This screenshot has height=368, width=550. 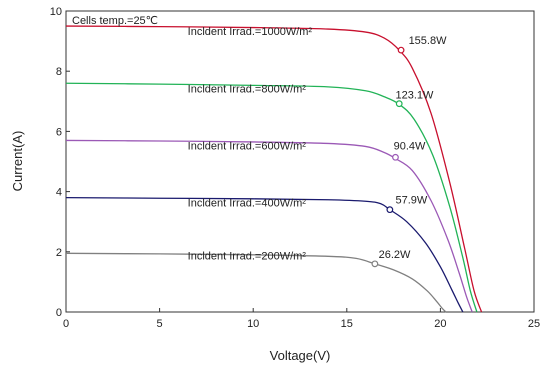 What do you see at coordinates (410, 146) in the screenshot?
I see `power-label-3: 90.4W` at bounding box center [410, 146].